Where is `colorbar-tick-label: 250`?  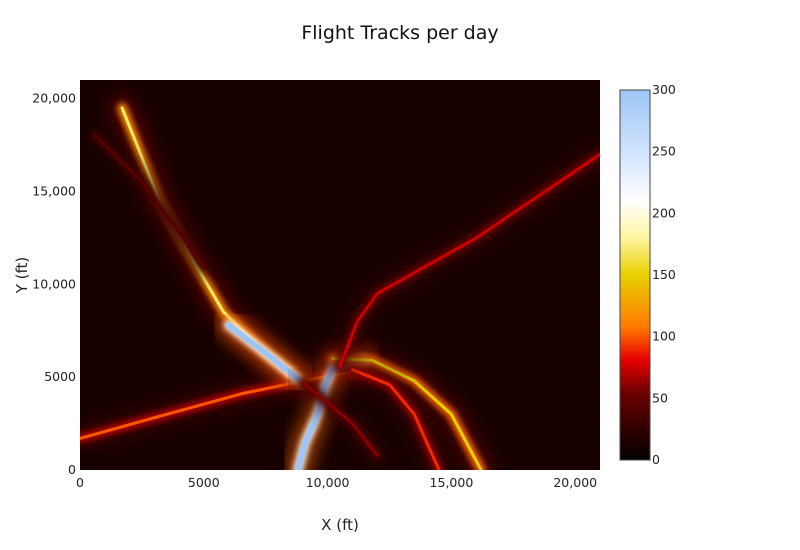 colorbar-tick-label: 250 is located at coordinates (664, 151).